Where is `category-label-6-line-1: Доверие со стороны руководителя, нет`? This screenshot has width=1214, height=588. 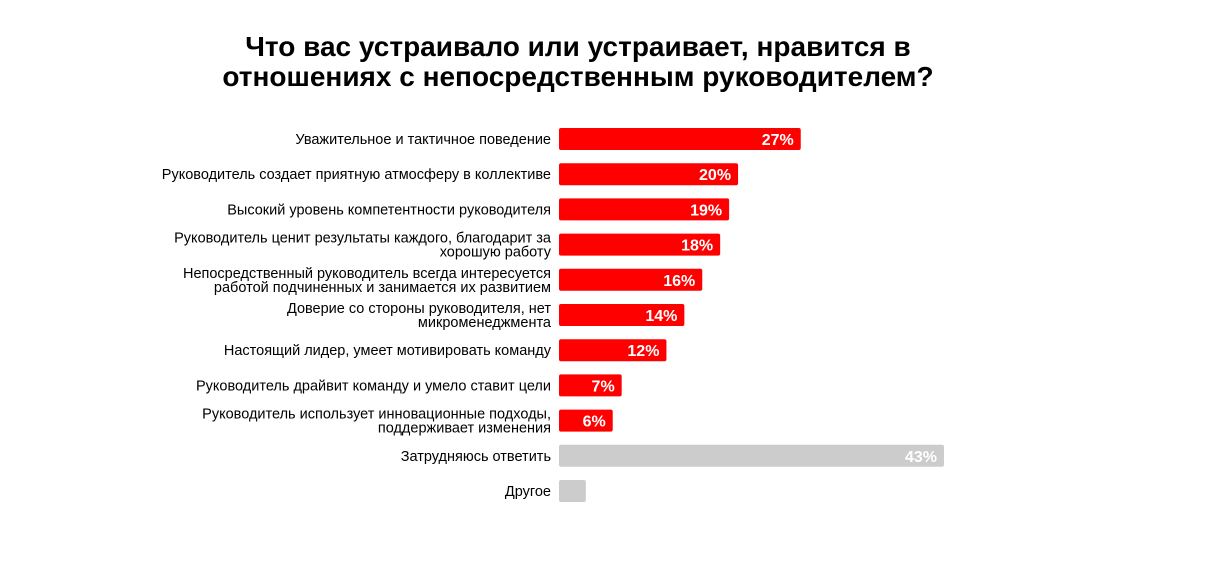 category-label-6-line-1: Доверие со стороны руководителя, нет is located at coordinates (419, 309).